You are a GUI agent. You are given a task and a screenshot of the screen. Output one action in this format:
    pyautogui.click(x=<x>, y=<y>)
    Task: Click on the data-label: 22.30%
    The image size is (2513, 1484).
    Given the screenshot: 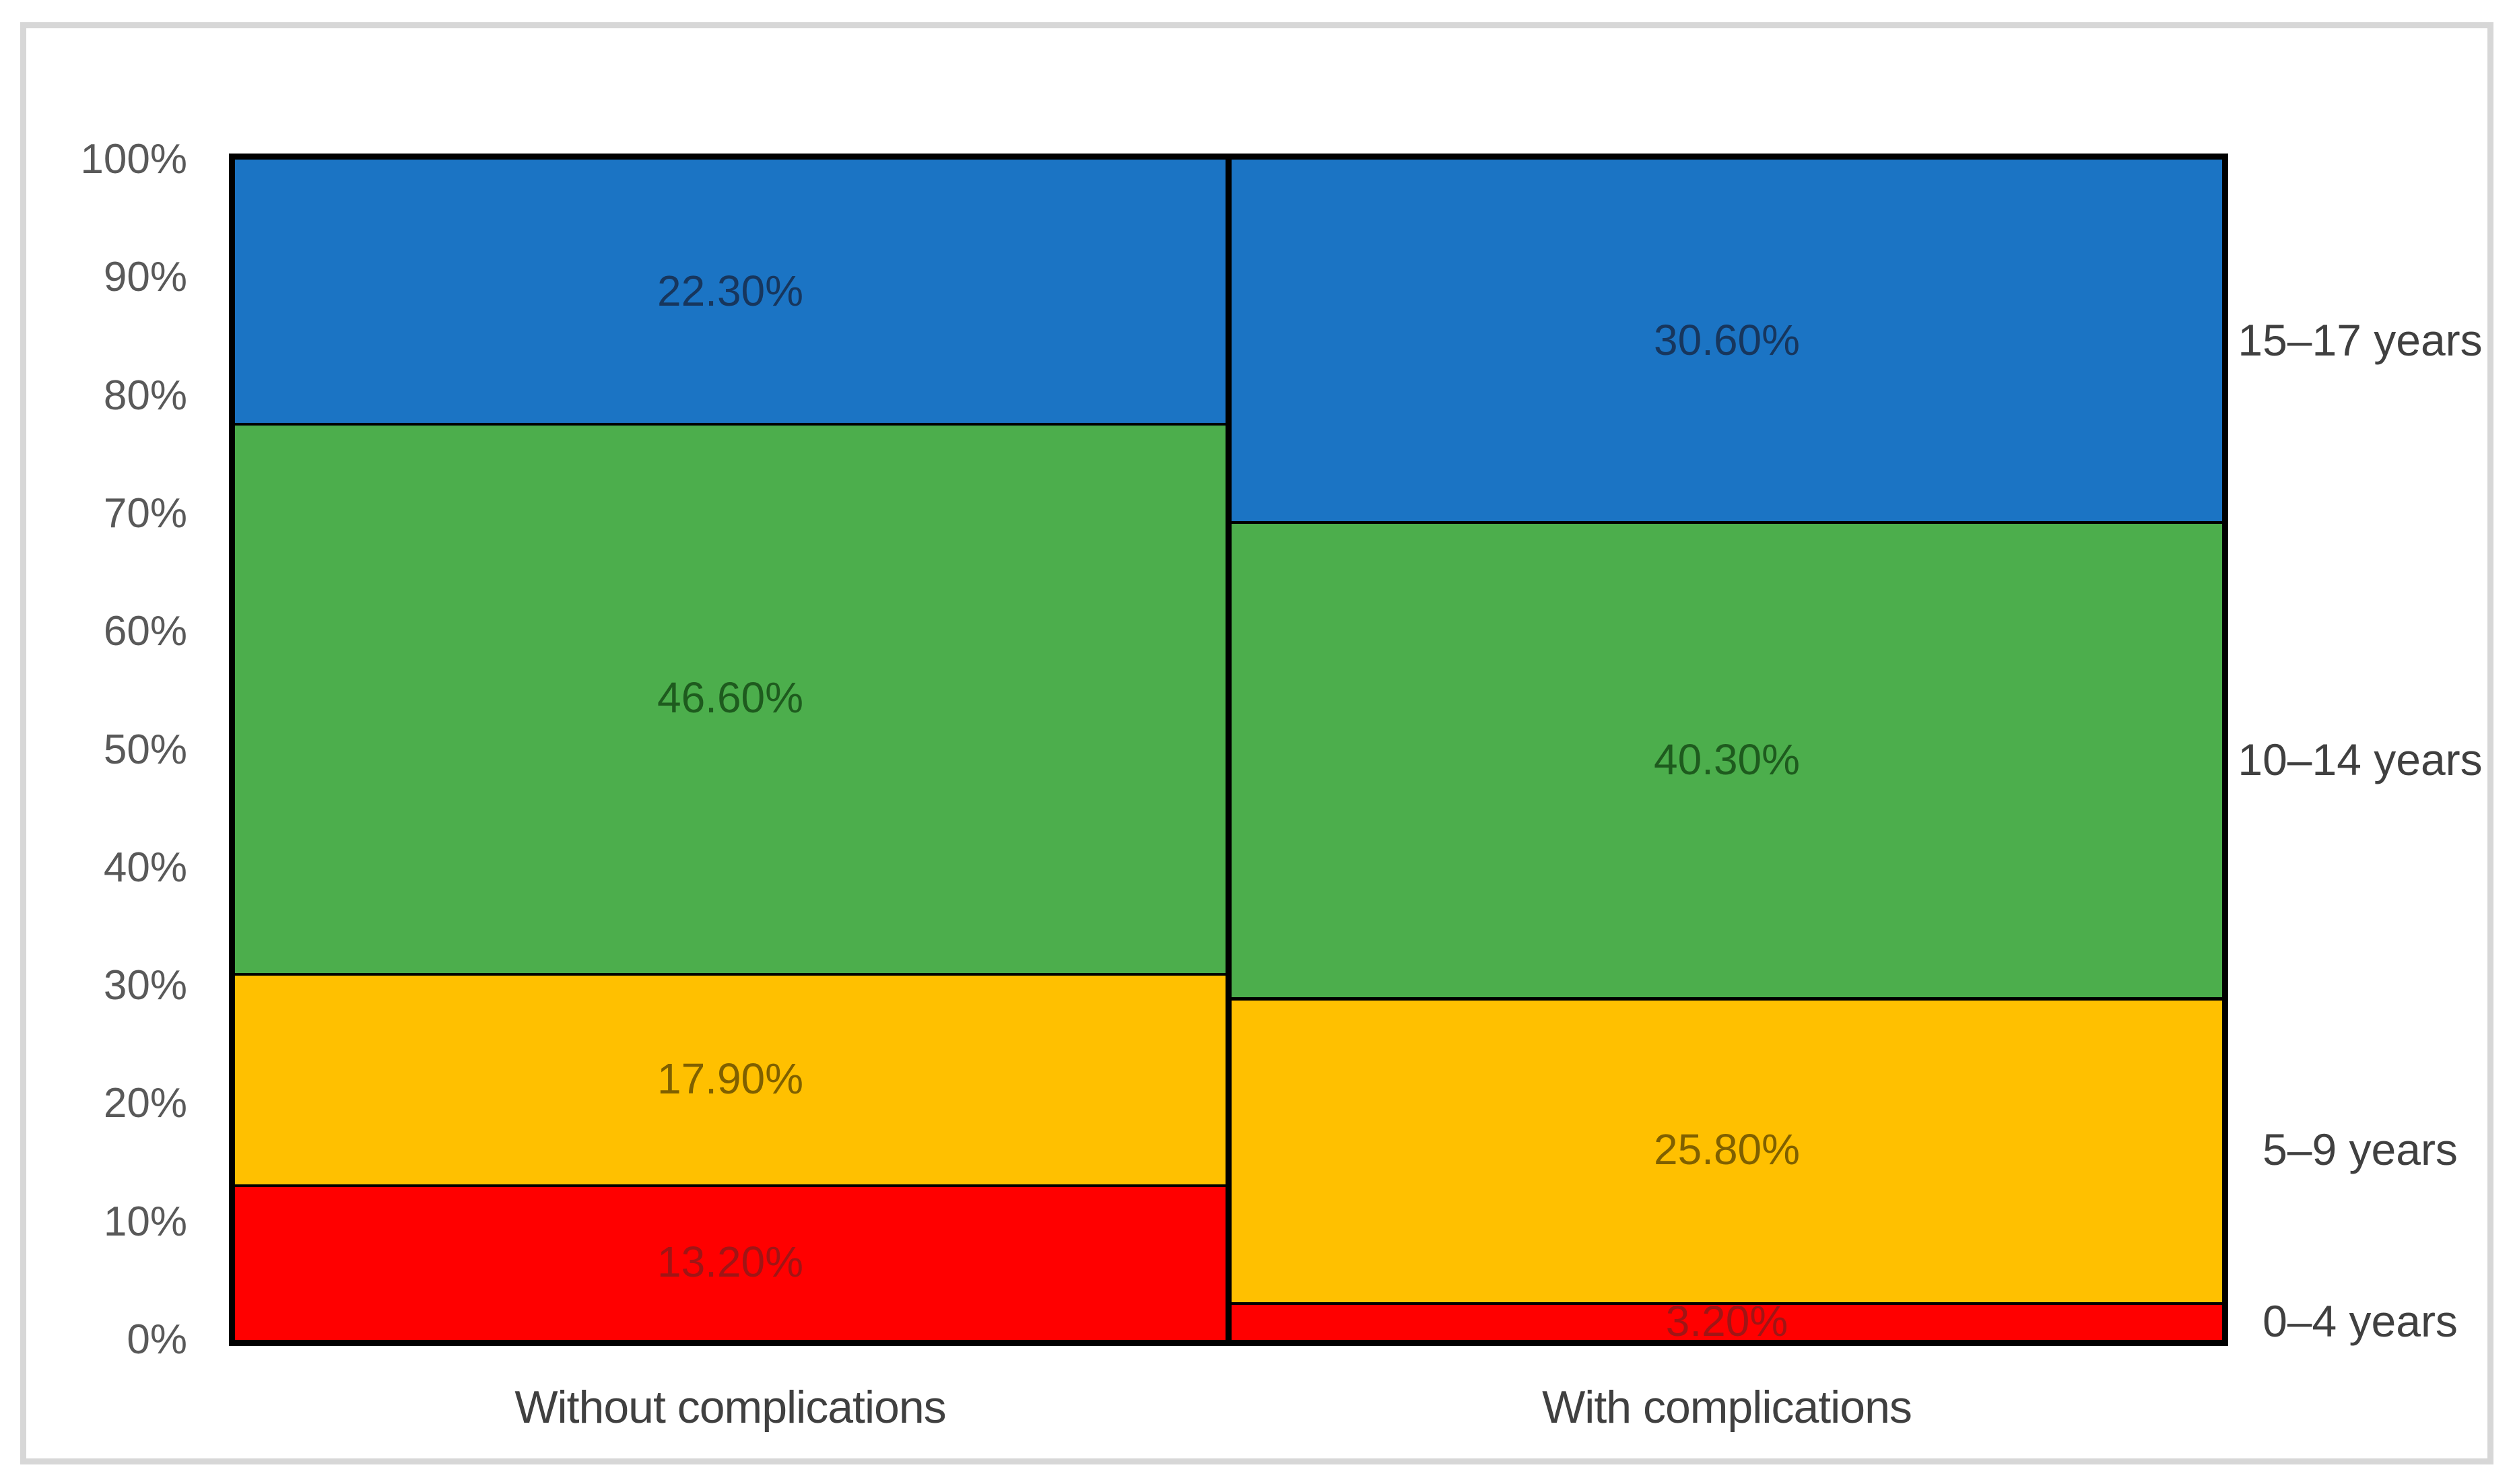 What is the action you would take?
    pyautogui.click(x=730, y=291)
    